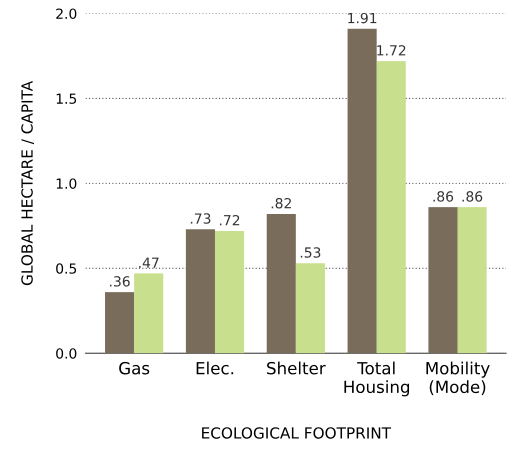  I want to click on x-axis-title: ECOLOGICAL FOOTPRINT, so click(297, 433).